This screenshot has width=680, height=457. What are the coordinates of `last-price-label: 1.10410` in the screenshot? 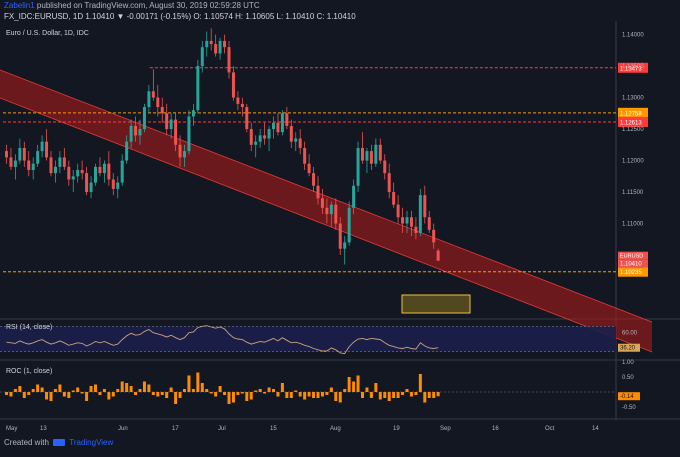 It's located at (631, 265).